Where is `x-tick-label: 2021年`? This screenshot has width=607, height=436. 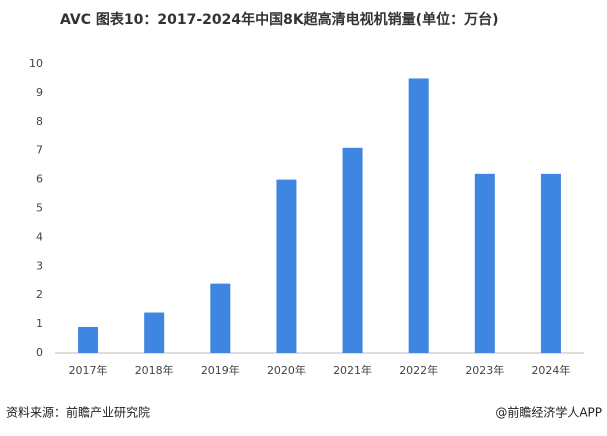
x-tick-label: 2021年 is located at coordinates (352, 370).